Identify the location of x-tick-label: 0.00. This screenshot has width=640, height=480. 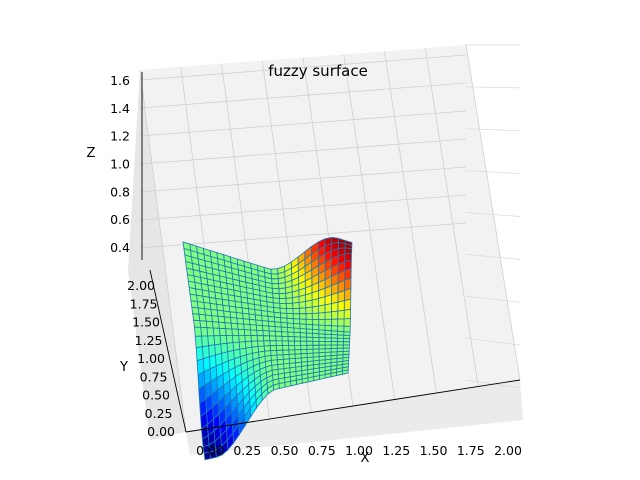
(210, 450).